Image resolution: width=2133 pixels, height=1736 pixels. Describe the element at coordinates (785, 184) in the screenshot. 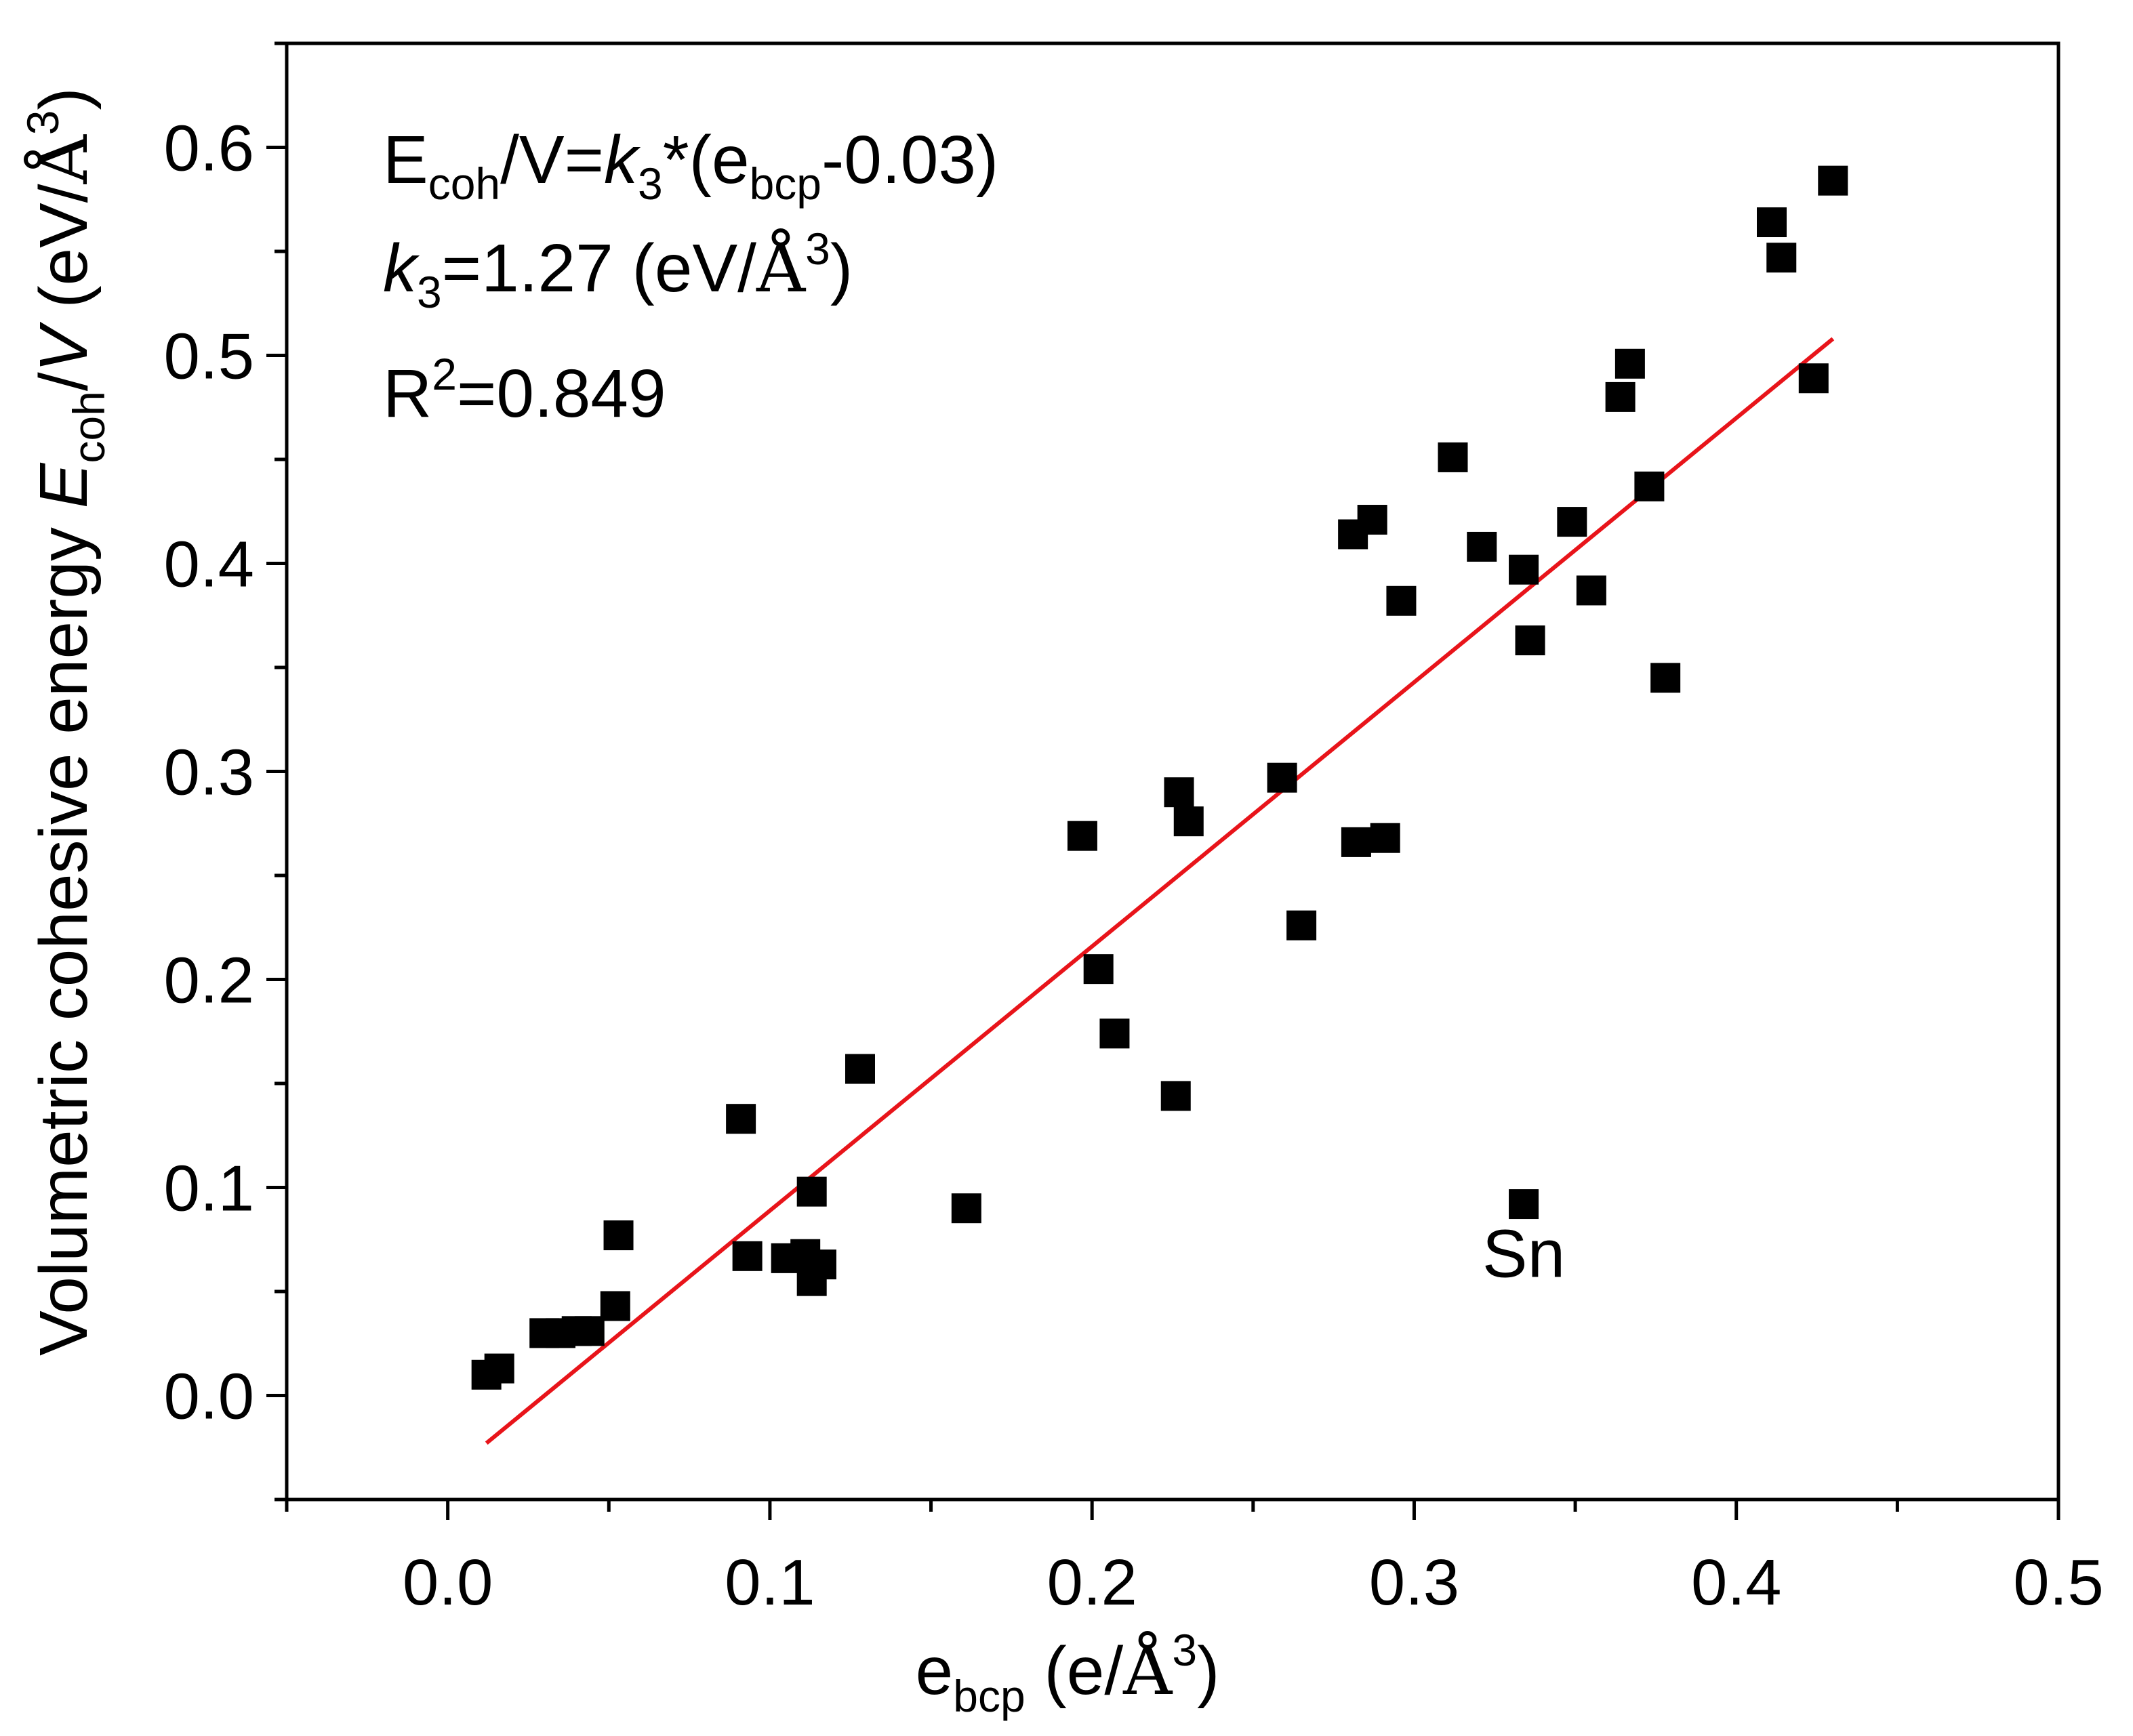

I see `eq1-bcp-sub: bcp` at that location.